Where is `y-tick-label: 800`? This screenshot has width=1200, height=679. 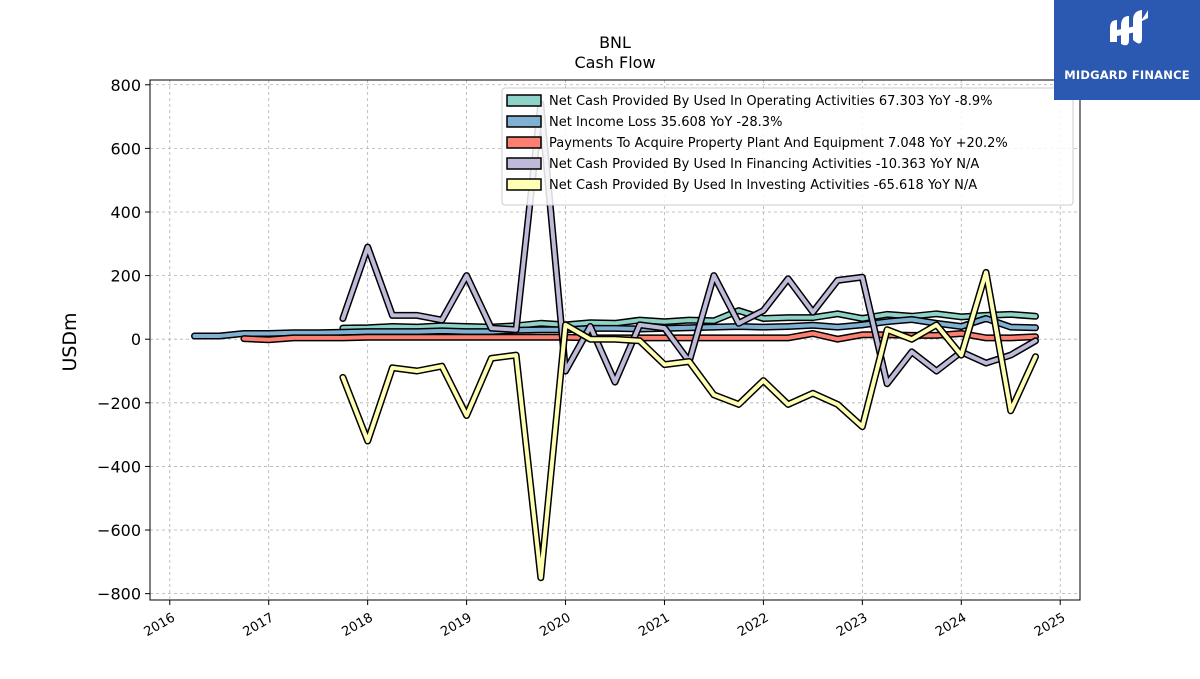
y-tick-label: 800 is located at coordinates (125, 85).